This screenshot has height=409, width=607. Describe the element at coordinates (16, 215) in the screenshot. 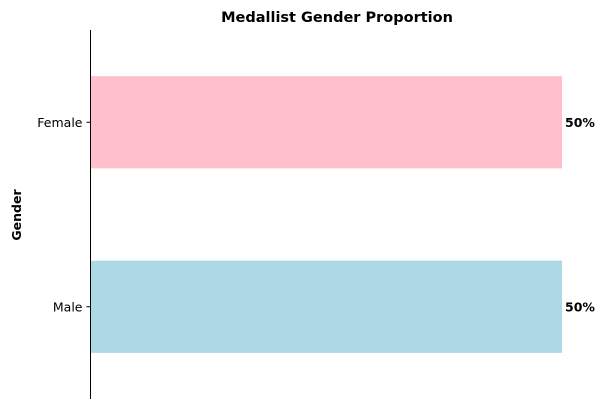

I see `y-axis-label: Gender` at that location.